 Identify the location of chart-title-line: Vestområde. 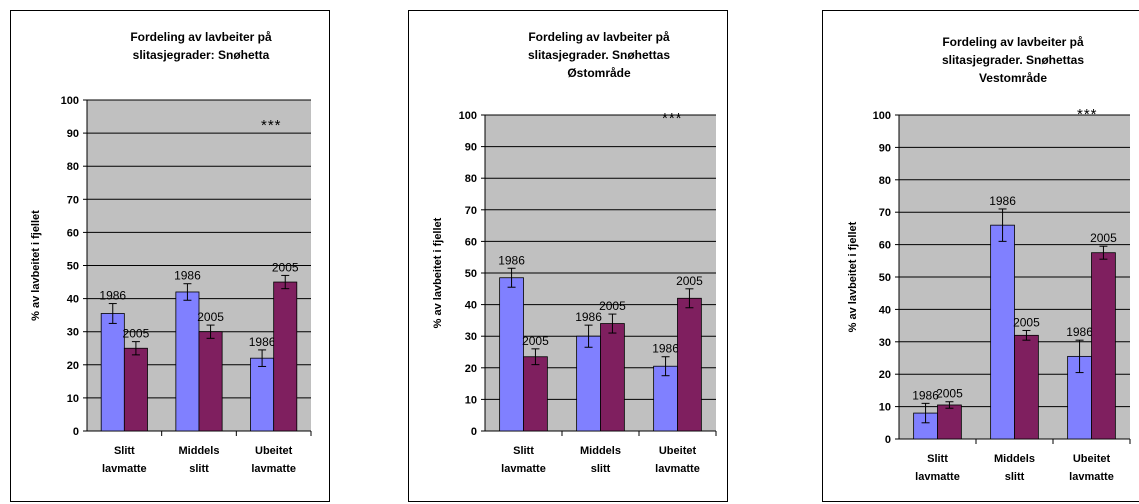
(1013, 78).